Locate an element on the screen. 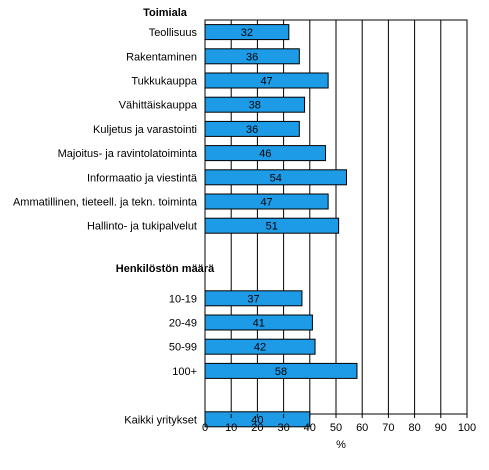  bar-value-label: 51 is located at coordinates (272, 227).